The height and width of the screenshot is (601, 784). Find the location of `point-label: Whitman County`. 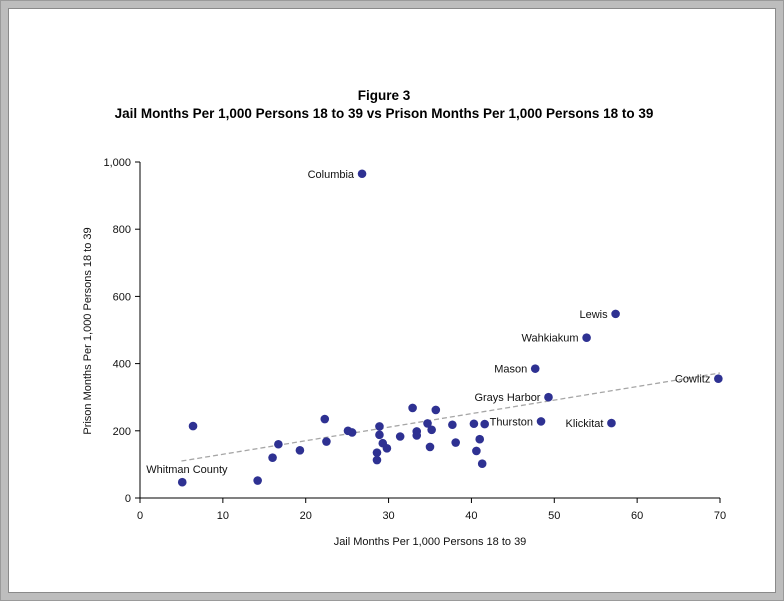

point-label: Whitman County is located at coordinates (187, 470).